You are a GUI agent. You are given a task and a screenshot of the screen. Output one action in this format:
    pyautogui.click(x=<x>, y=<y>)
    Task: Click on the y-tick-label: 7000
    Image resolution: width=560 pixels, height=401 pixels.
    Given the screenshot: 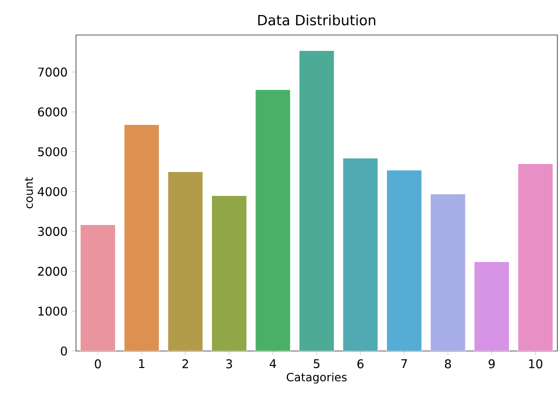 What is the action you would take?
    pyautogui.click(x=52, y=72)
    